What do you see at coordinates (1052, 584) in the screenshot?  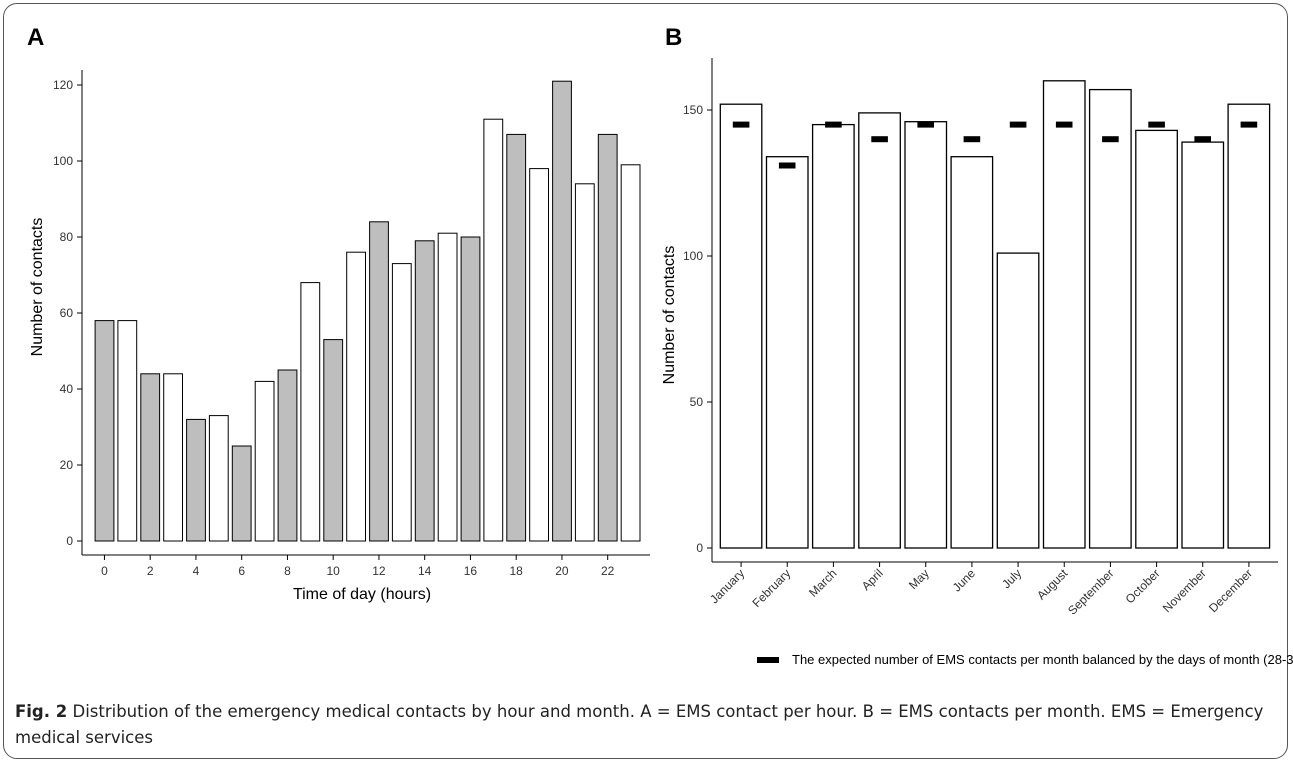 I see `panel-b-x-tick-label: August` at bounding box center [1052, 584].